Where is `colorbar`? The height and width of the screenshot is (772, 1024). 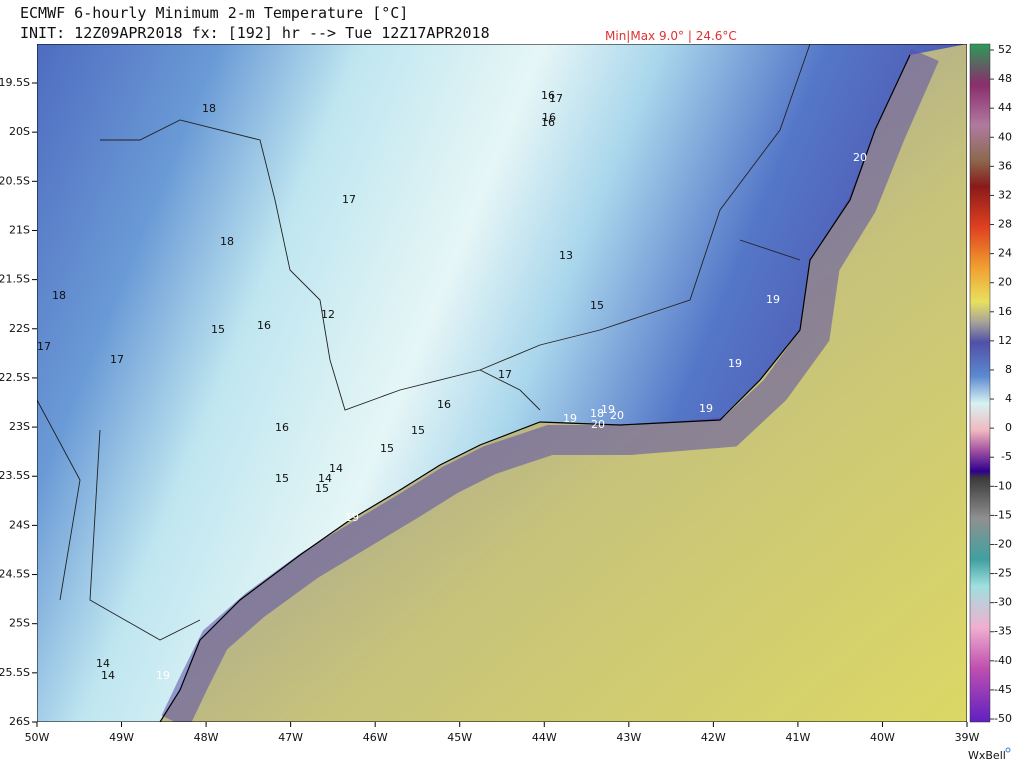
colorbar is located at coordinates (980, 383).